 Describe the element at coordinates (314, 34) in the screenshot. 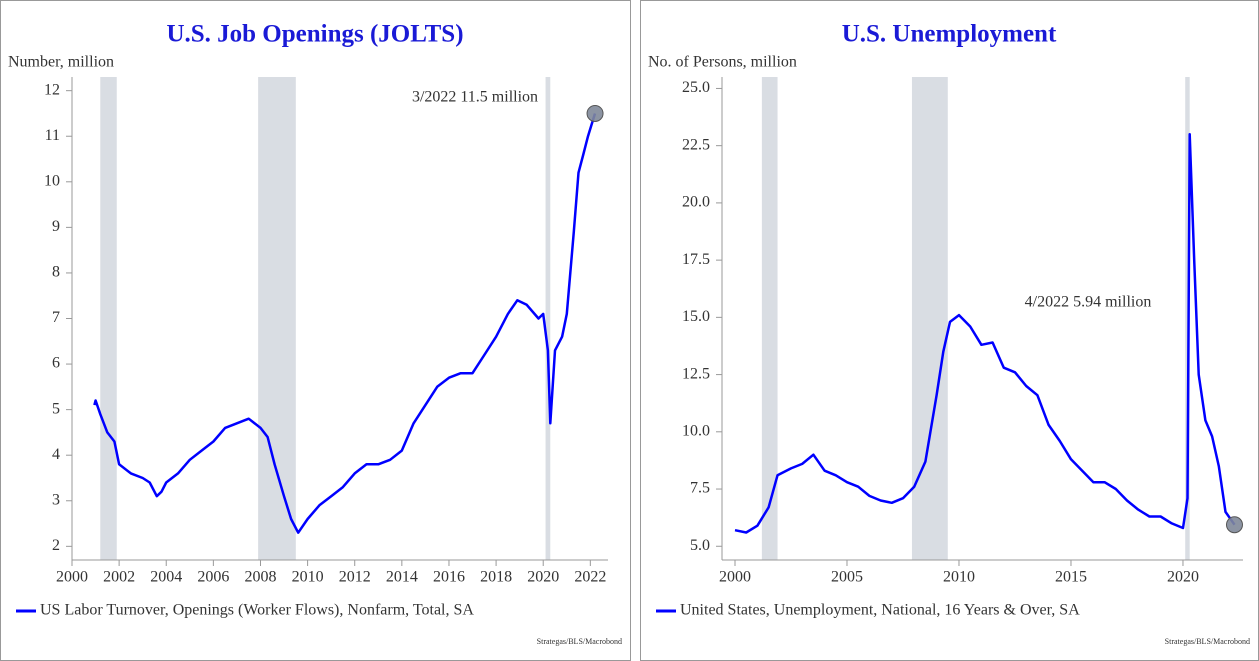

I see `chart-title: U.S. Job Openings (JOLTS)` at that location.